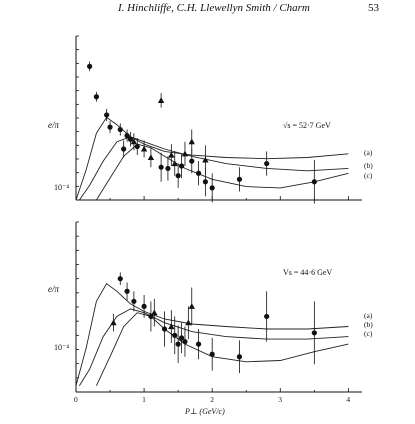 The height and width of the screenshot is (424, 415). What do you see at coordinates (307, 272) in the screenshot?
I see `energy-annotation: Vs = 44·6 GeV` at bounding box center [307, 272].